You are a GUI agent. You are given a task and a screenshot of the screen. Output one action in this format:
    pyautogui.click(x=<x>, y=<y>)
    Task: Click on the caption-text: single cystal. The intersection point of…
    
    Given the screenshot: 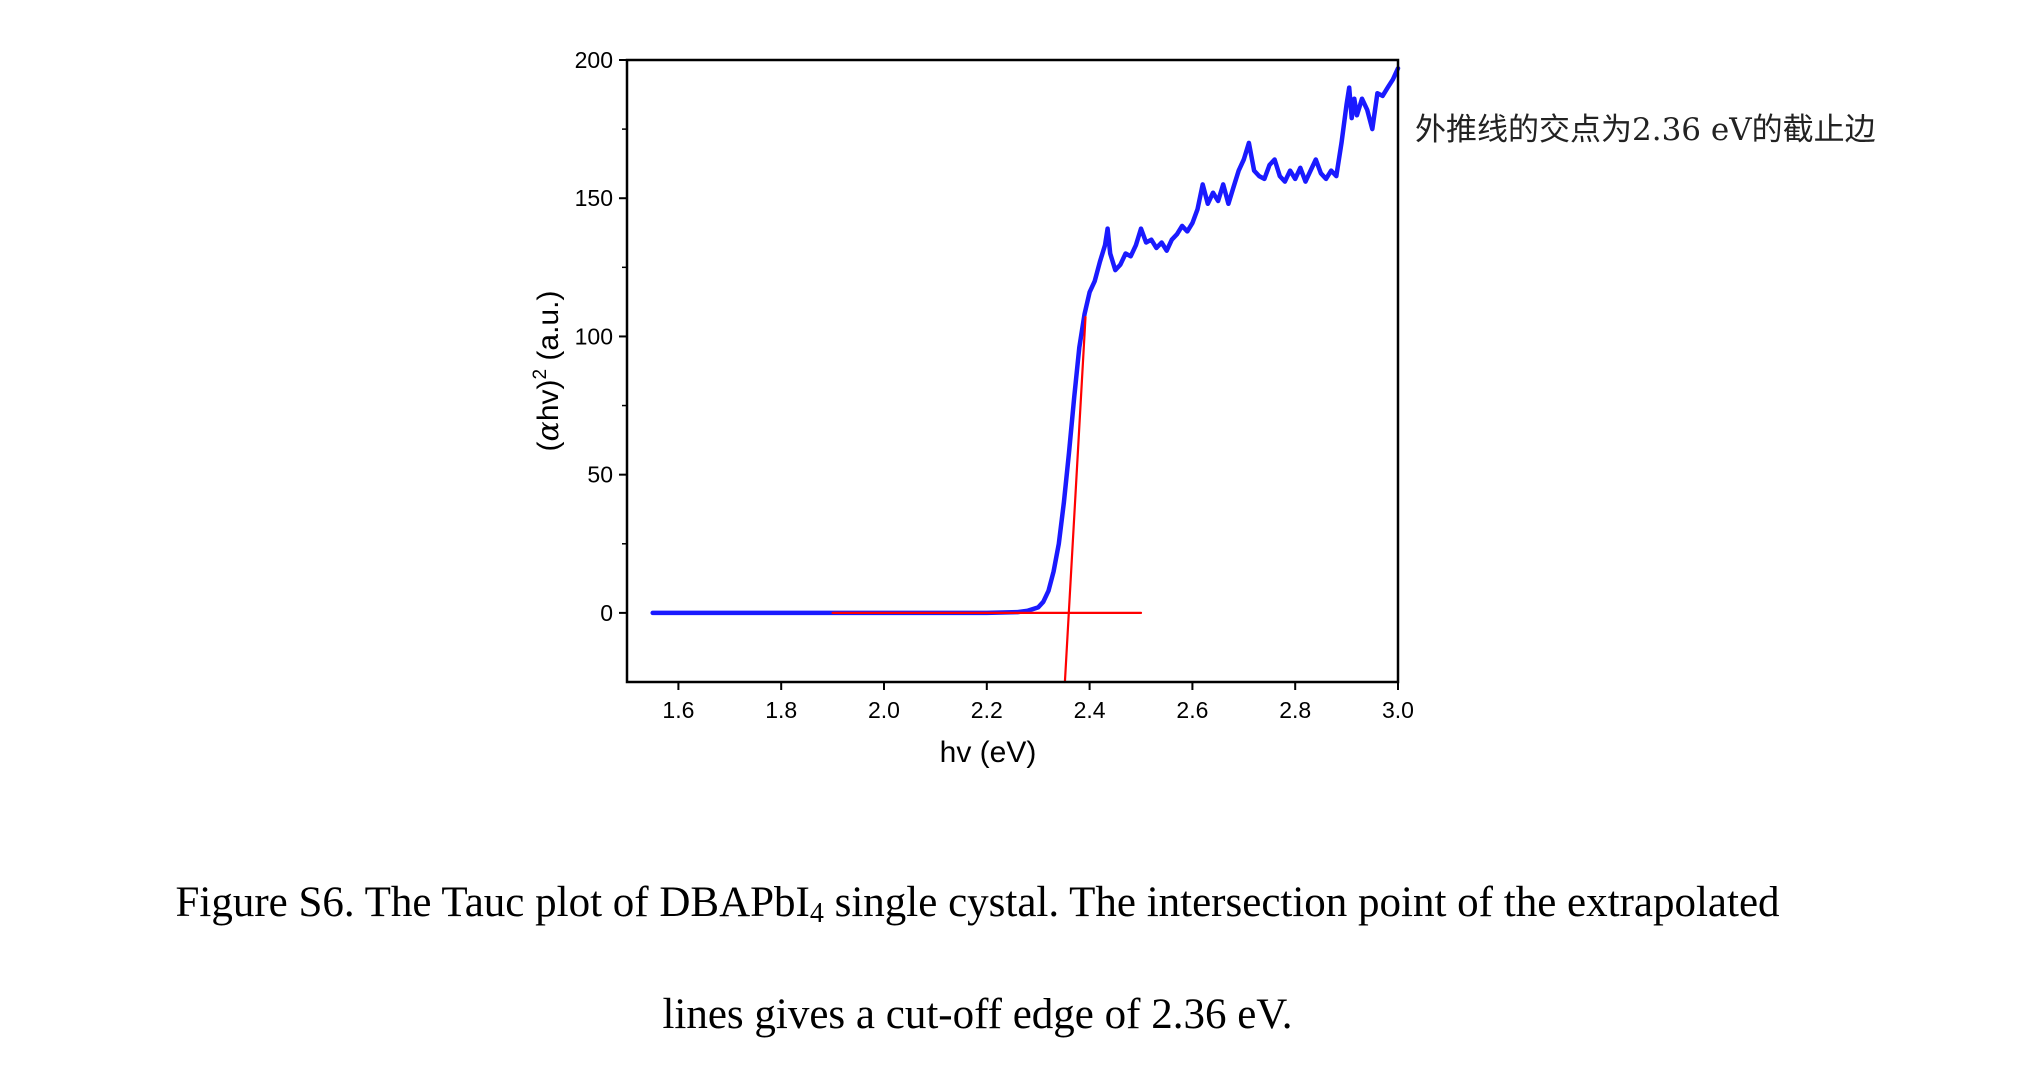 What is the action you would take?
    pyautogui.click(x=1301, y=902)
    